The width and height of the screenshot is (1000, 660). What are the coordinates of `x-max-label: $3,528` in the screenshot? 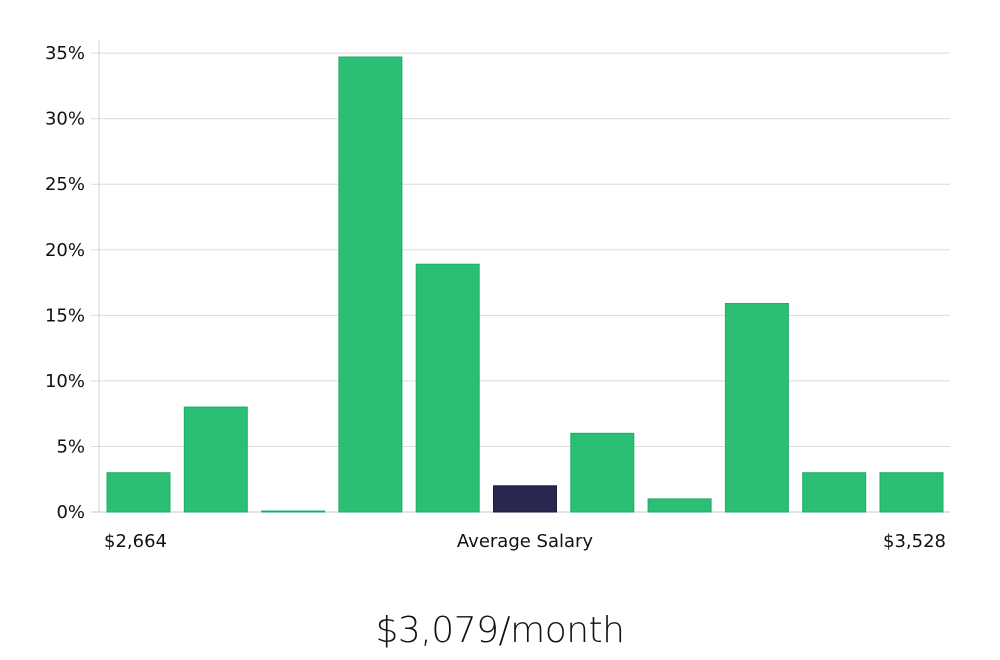 It's located at (914, 541).